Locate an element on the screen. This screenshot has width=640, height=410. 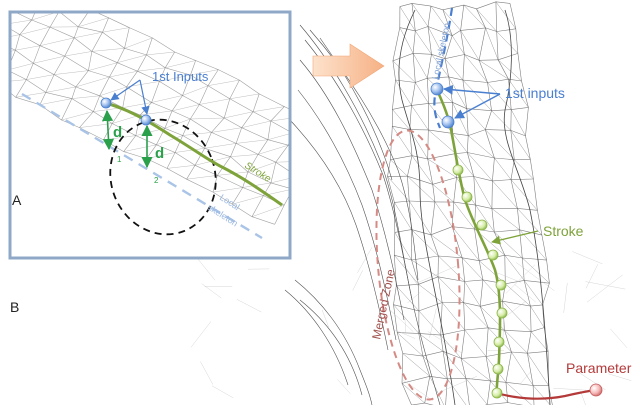
main-stroke-label: Stroke is located at coordinates (563, 231).